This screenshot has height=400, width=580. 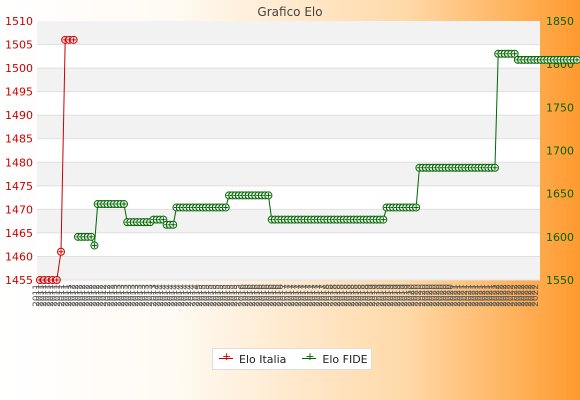 What do you see at coordinates (292, 359) in the screenshot?
I see `chart-legend: Elo Italia Elo FIDE` at bounding box center [292, 359].